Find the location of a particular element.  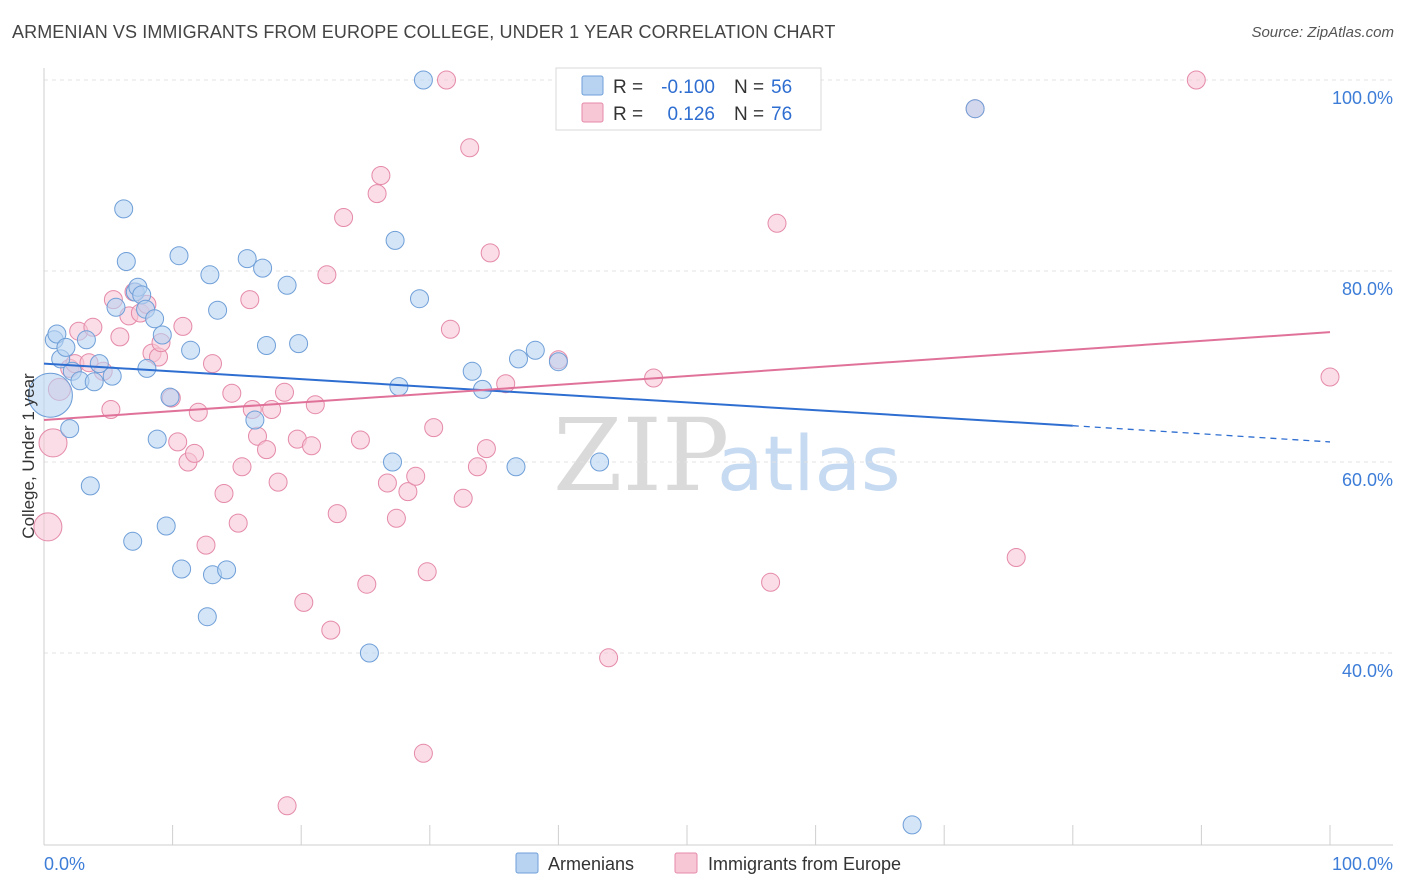

stats-r-label-europe: R = is located at coordinates (628, 114).